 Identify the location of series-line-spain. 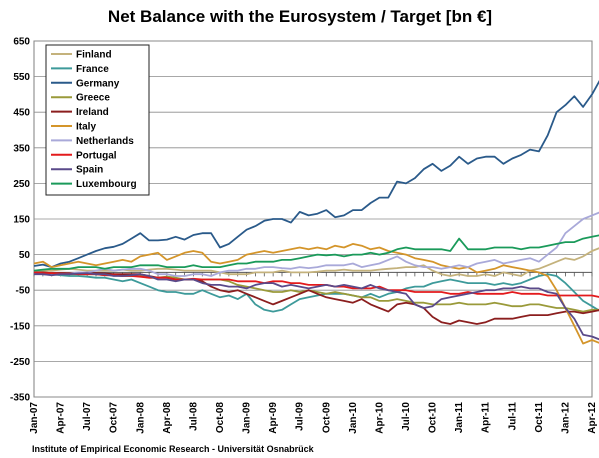
(316, 306).